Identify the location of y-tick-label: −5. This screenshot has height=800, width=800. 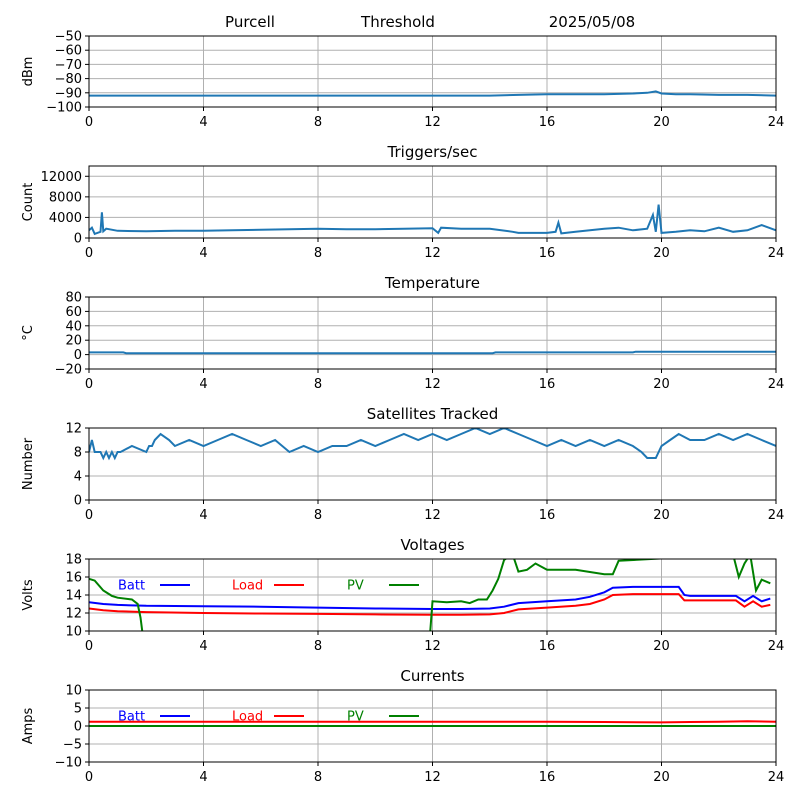
(72, 745).